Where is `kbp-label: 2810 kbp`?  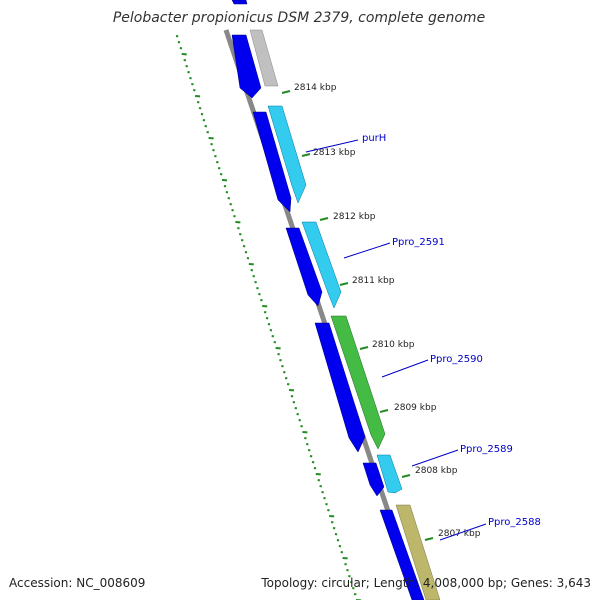
kbp-label: 2810 kbp is located at coordinates (393, 345).